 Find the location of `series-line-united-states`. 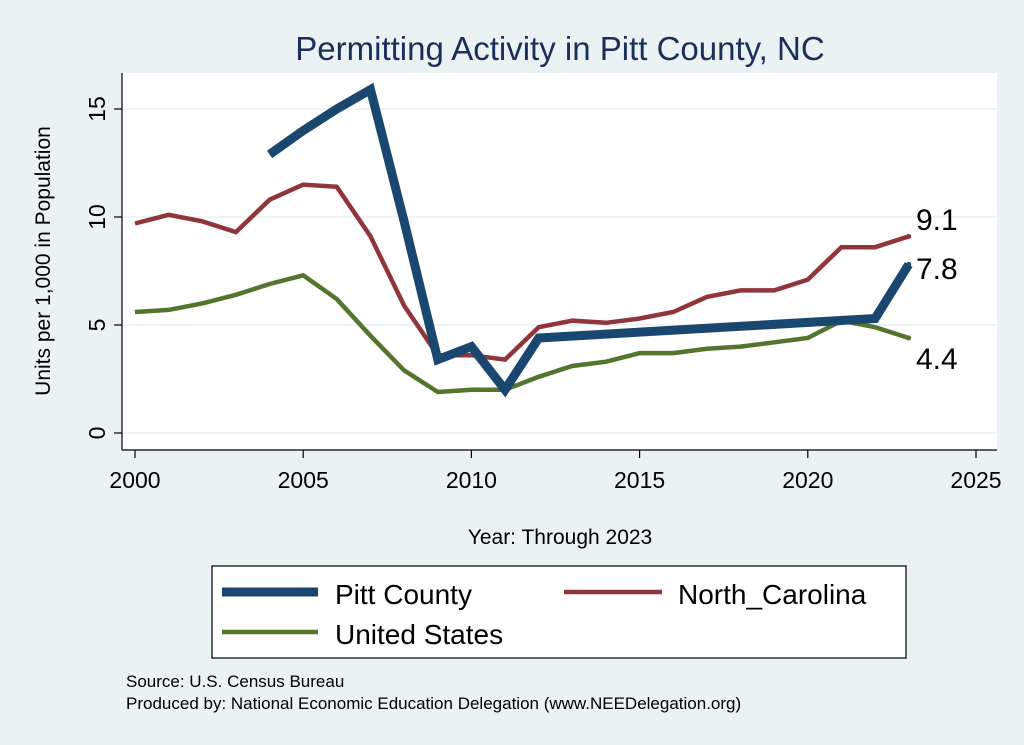

series-line-united-states is located at coordinates (522, 333).